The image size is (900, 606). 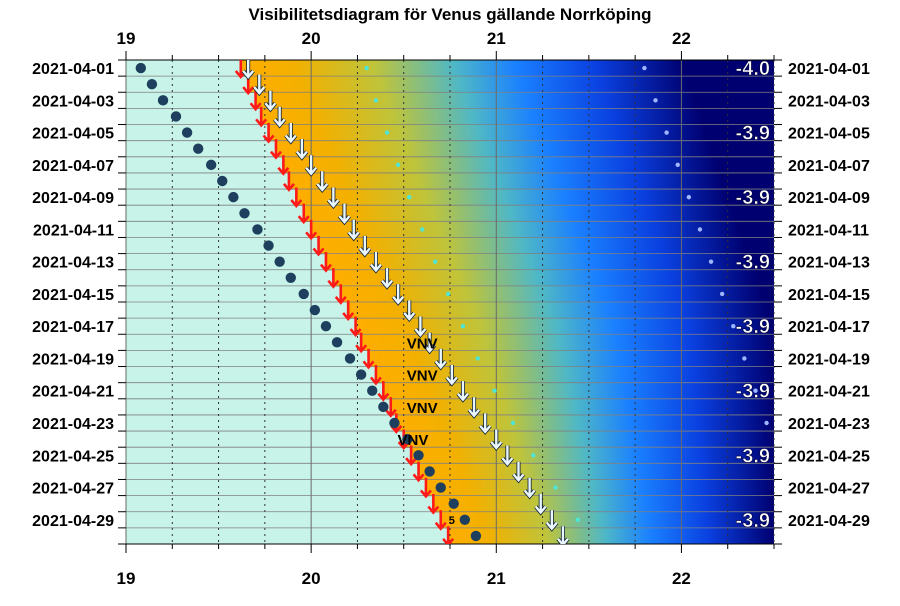 I want to click on date-label-left: 2021-04-27, so click(x=73, y=489).